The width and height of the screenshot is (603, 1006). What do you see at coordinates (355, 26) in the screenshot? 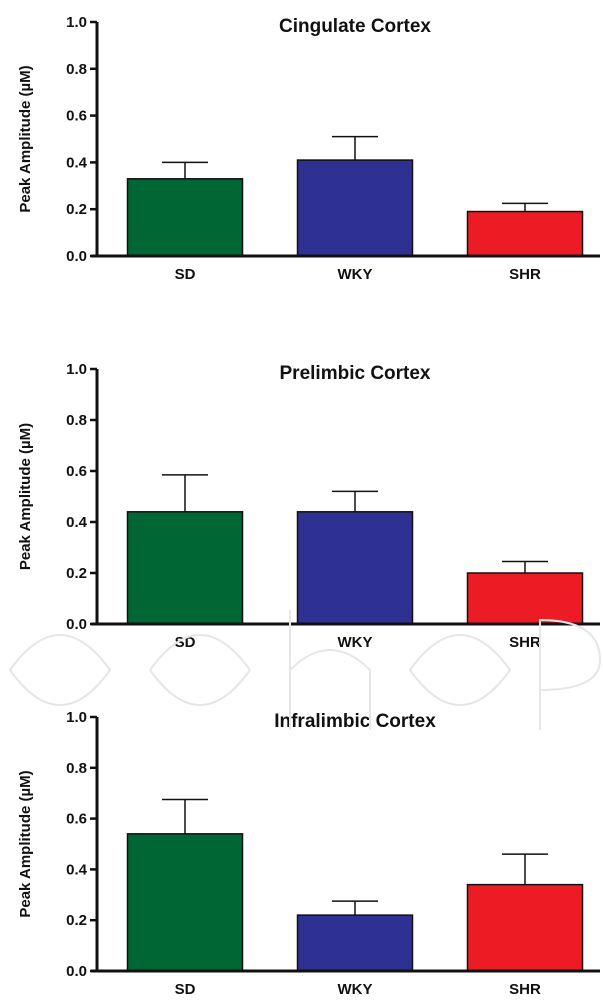
I see `chart-title: Cingulate Cortex` at bounding box center [355, 26].